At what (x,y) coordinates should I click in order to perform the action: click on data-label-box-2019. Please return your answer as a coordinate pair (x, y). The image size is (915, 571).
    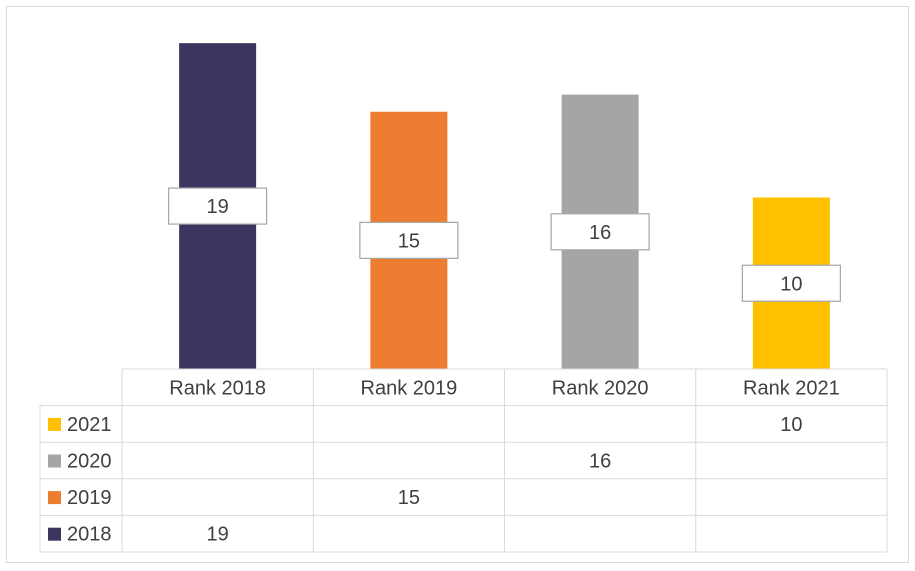
    Looking at the image, I should click on (409, 240).